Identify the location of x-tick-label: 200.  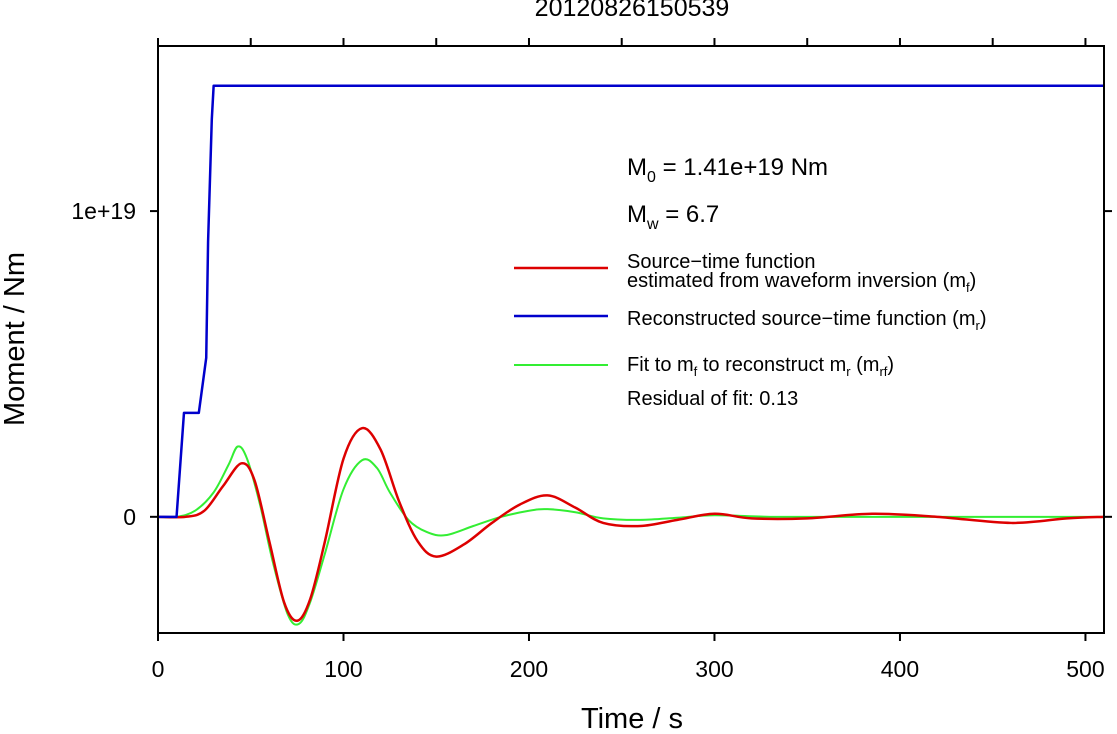
(529, 669).